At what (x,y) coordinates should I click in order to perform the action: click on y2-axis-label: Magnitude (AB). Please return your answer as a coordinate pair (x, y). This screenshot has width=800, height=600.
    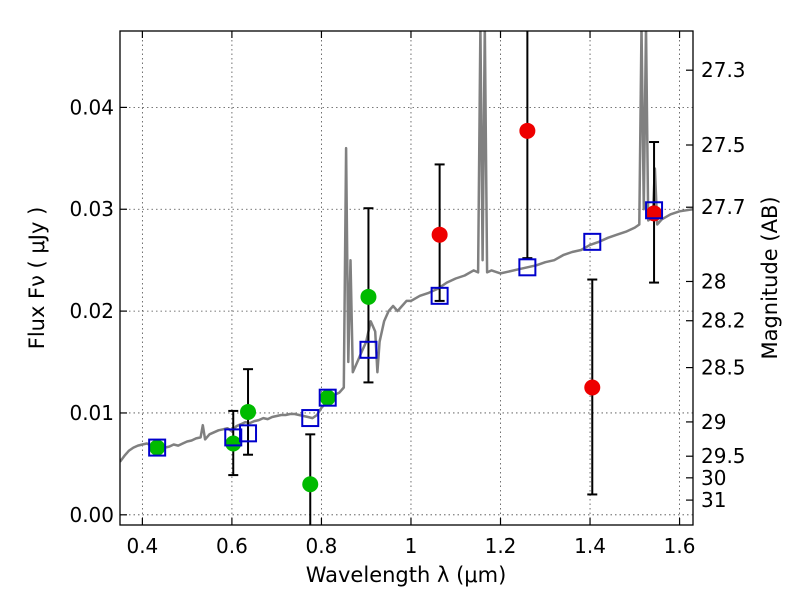
    Looking at the image, I should click on (770, 277).